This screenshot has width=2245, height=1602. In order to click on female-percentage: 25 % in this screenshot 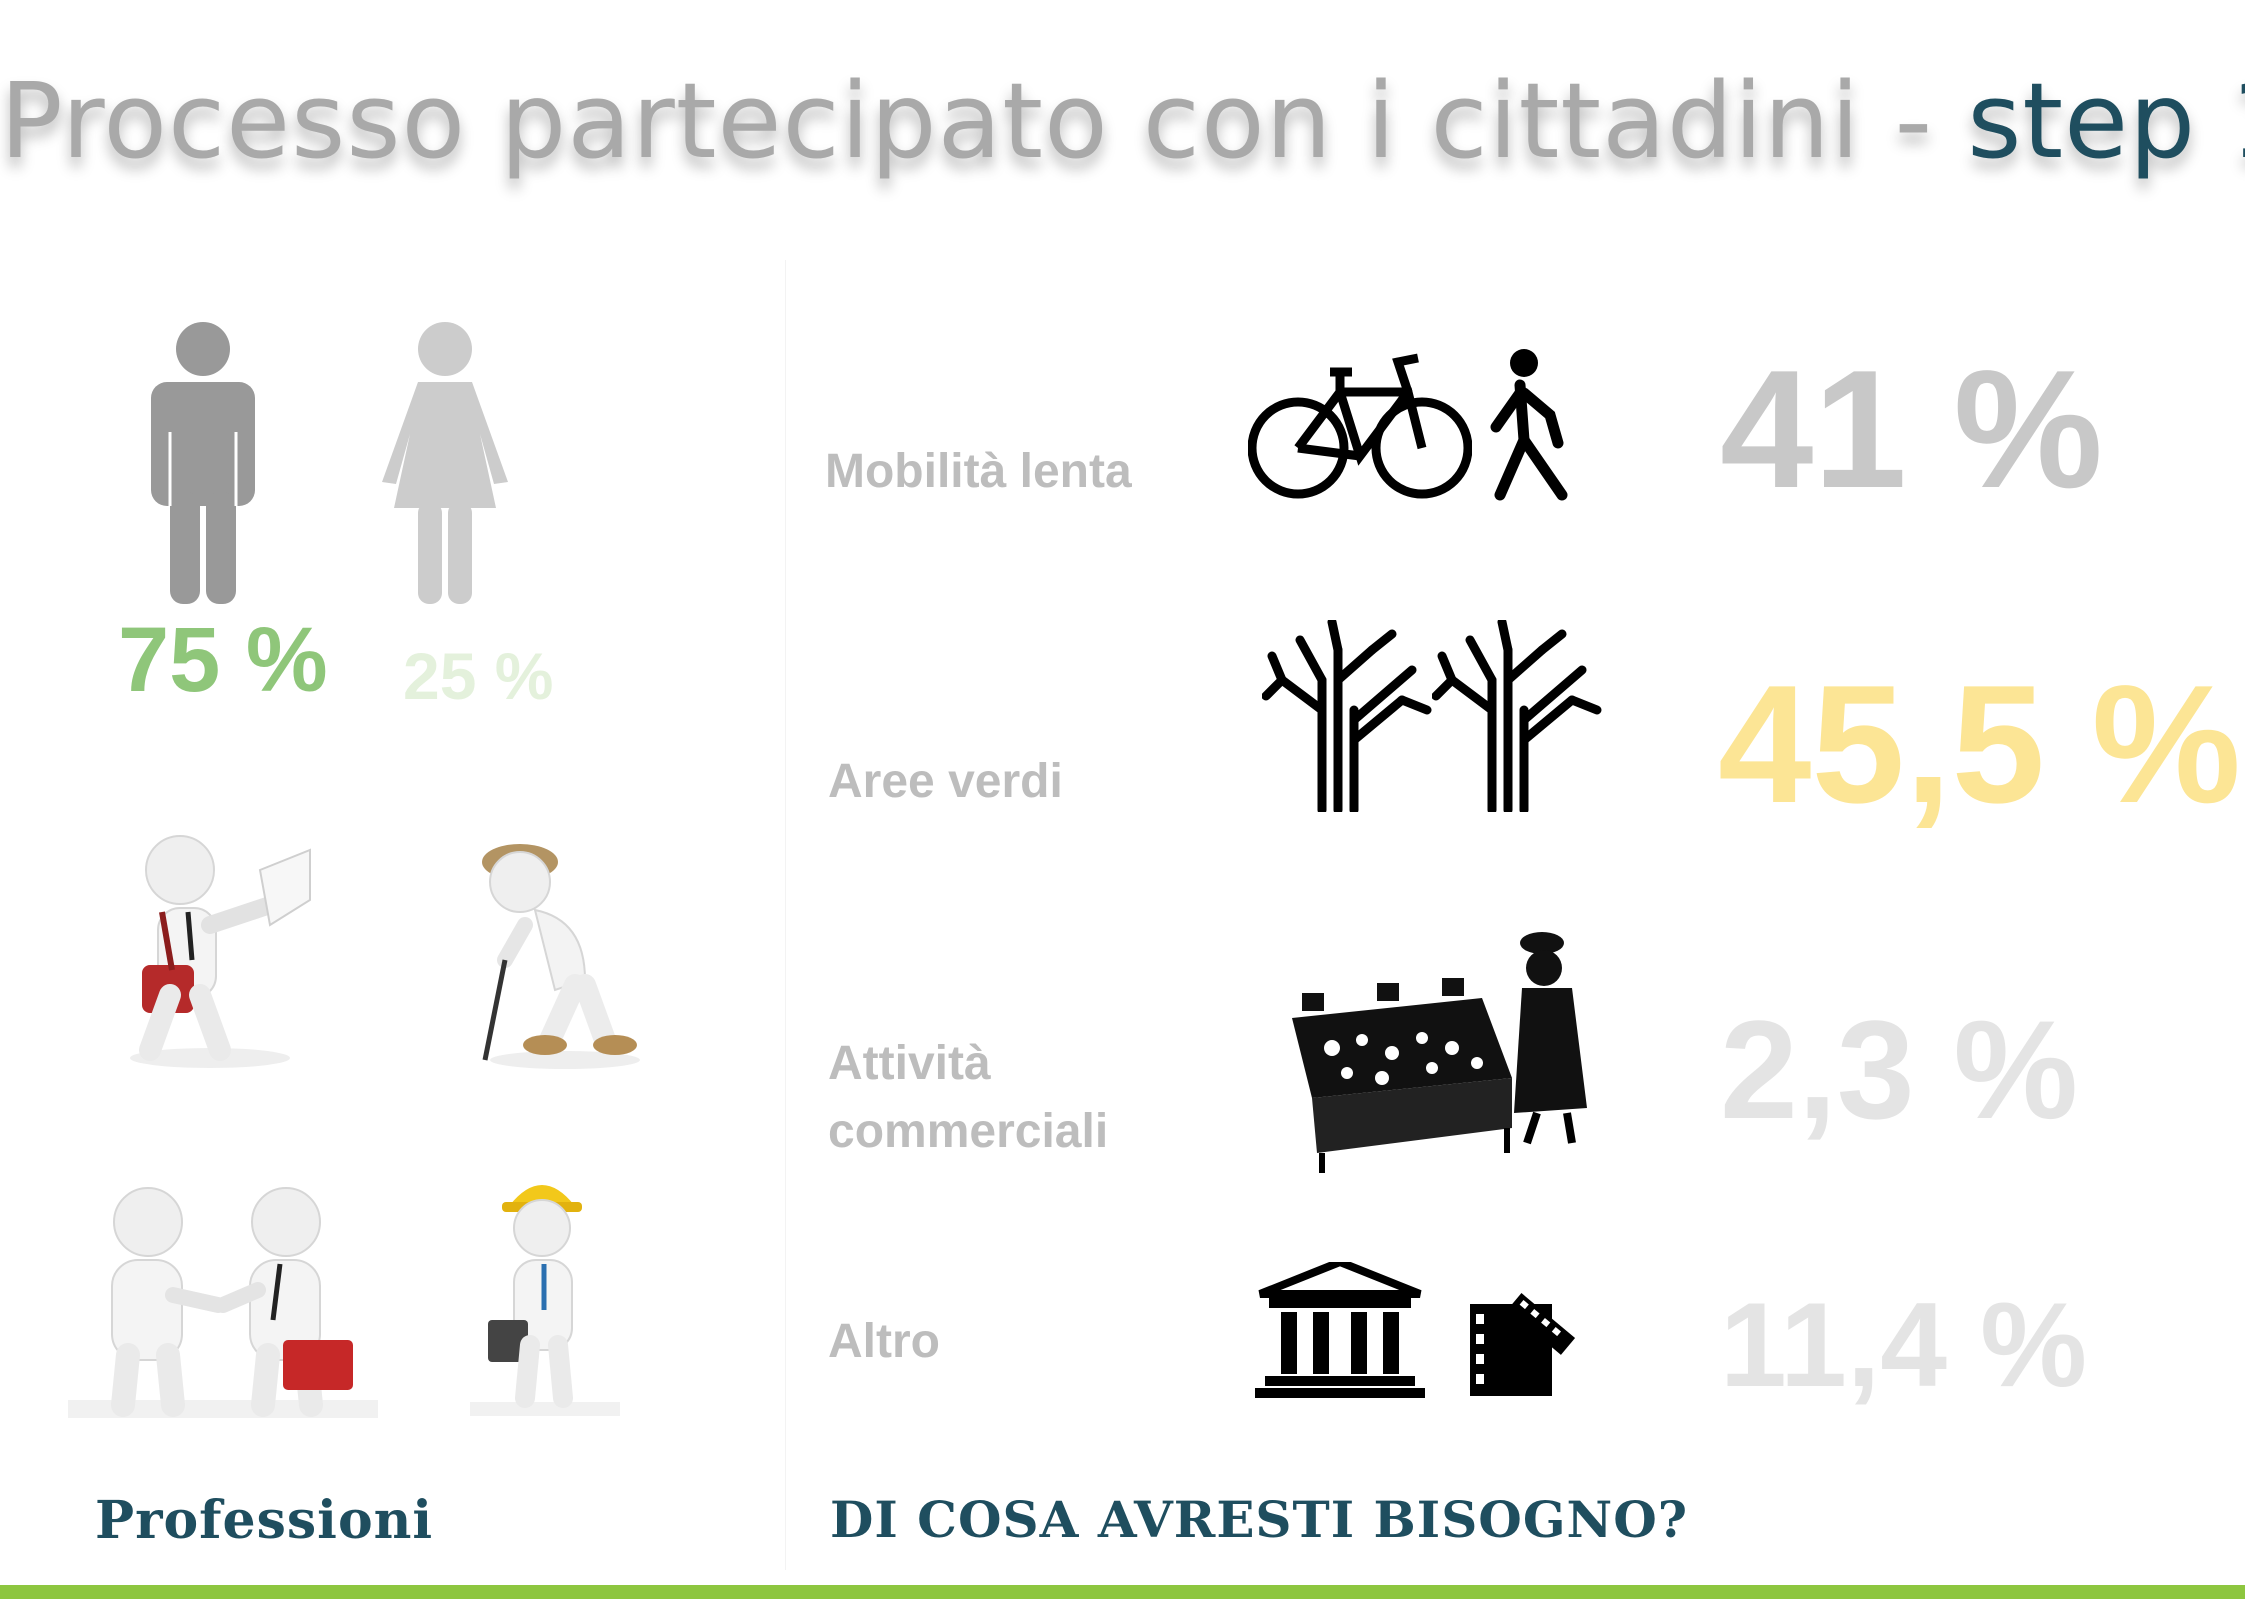, I will do `click(478, 676)`.